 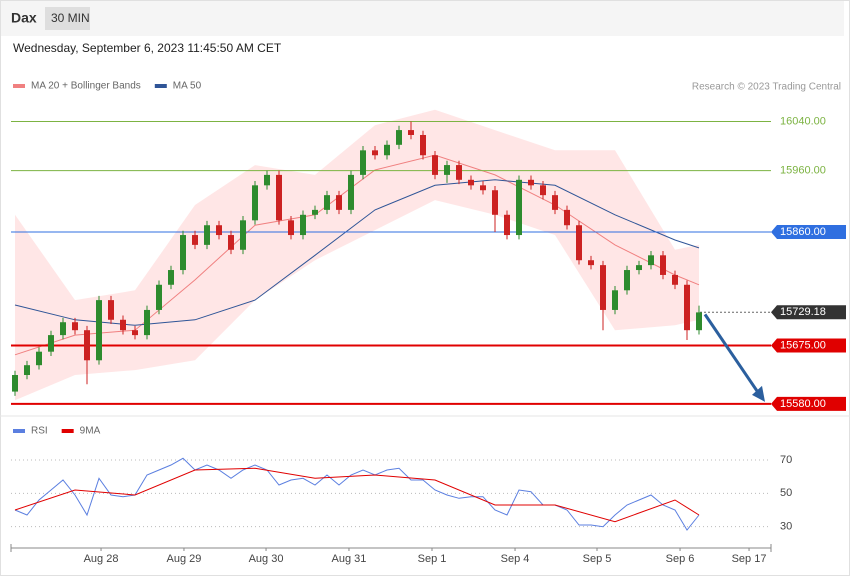 What do you see at coordinates (432, 559) in the screenshot?
I see `x-tick-label: Sep 1` at bounding box center [432, 559].